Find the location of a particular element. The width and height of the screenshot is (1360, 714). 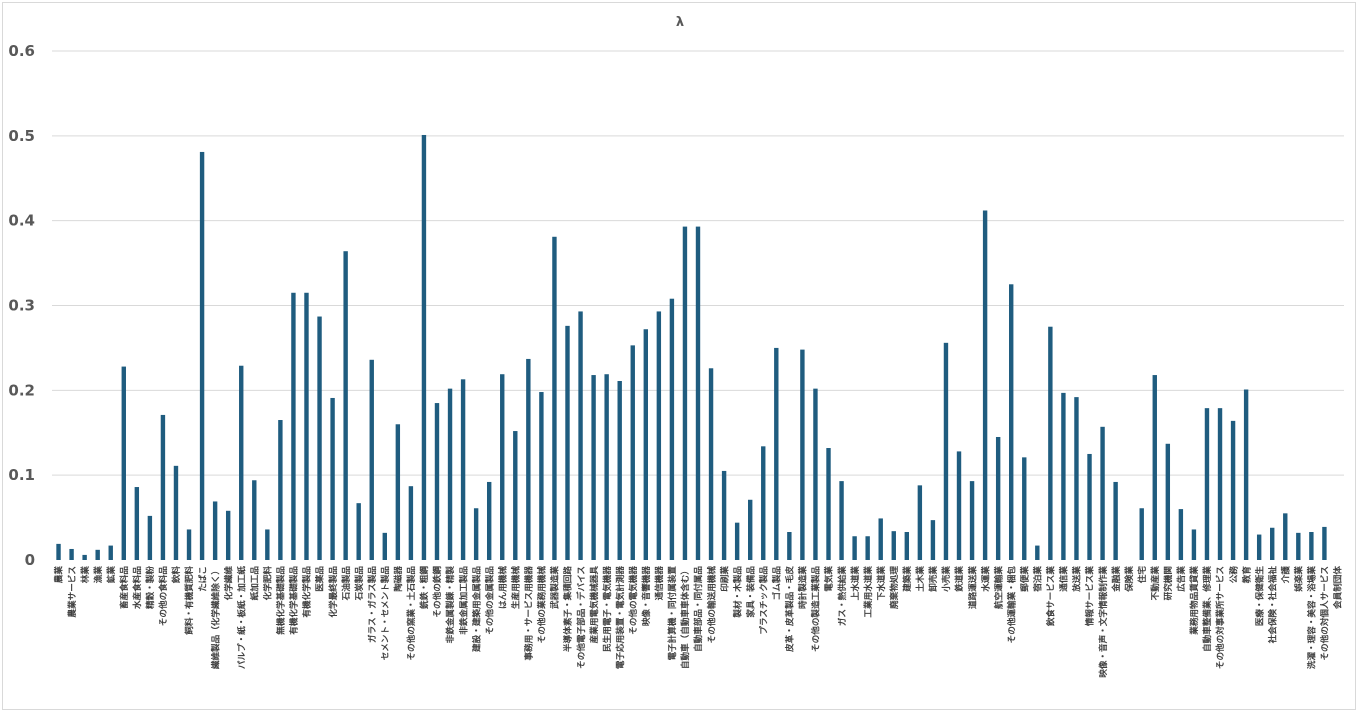

x-tick-label: その他の食料品 is located at coordinates (163, 596).